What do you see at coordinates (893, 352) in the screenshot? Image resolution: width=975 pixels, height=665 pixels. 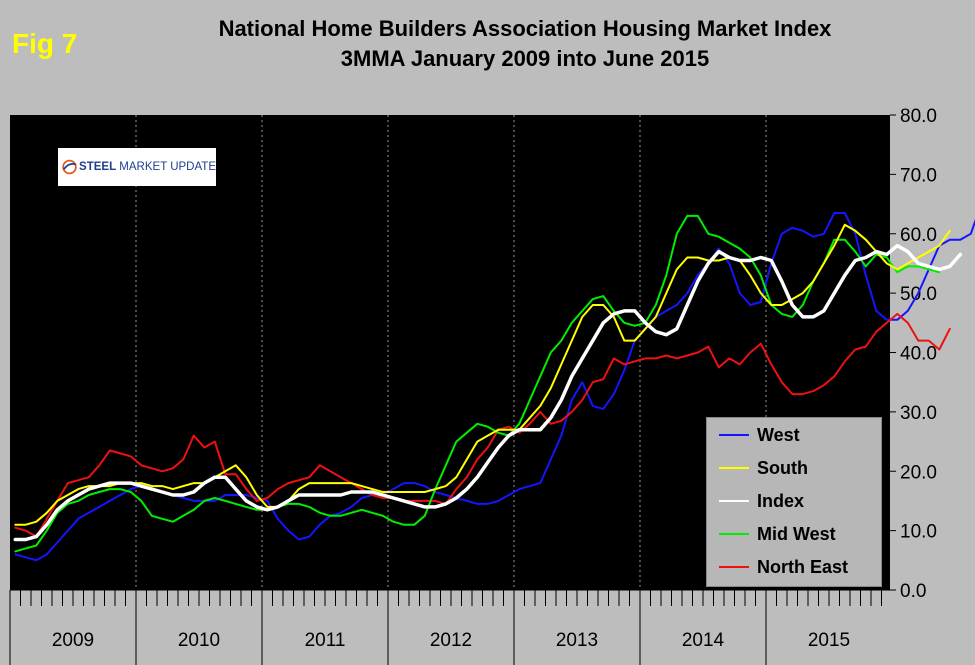 I see `y-tick-marks` at bounding box center [893, 352].